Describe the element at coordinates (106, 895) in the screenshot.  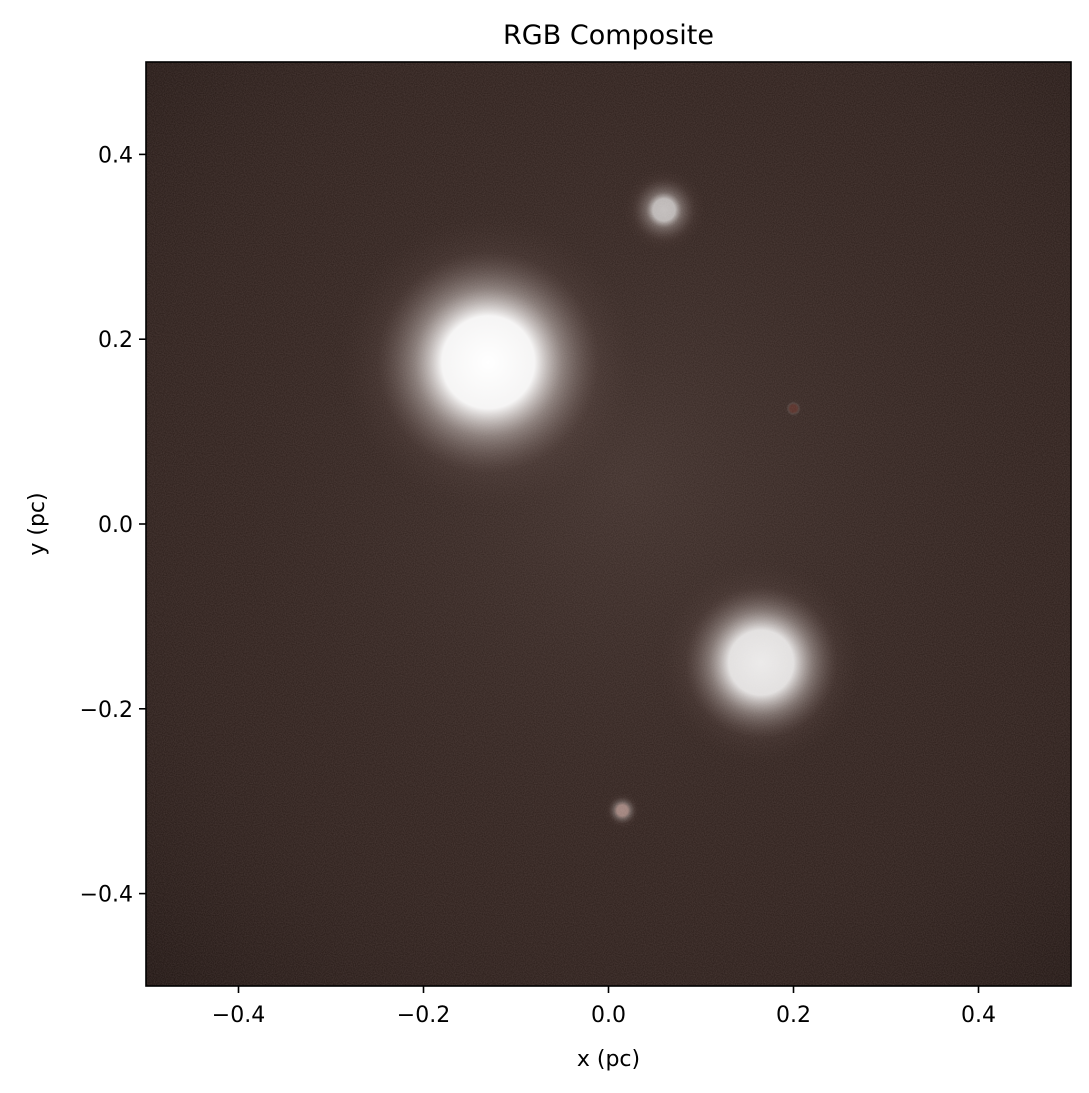
I see `y-tick-label: −0.4` at that location.